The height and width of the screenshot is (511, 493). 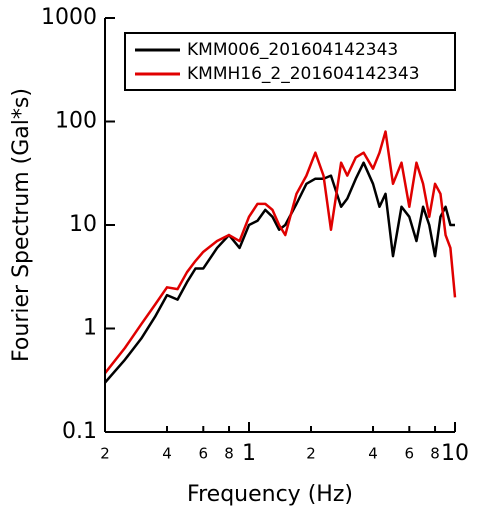 I want to click on x-tick-label: 1, so click(x=249, y=453).